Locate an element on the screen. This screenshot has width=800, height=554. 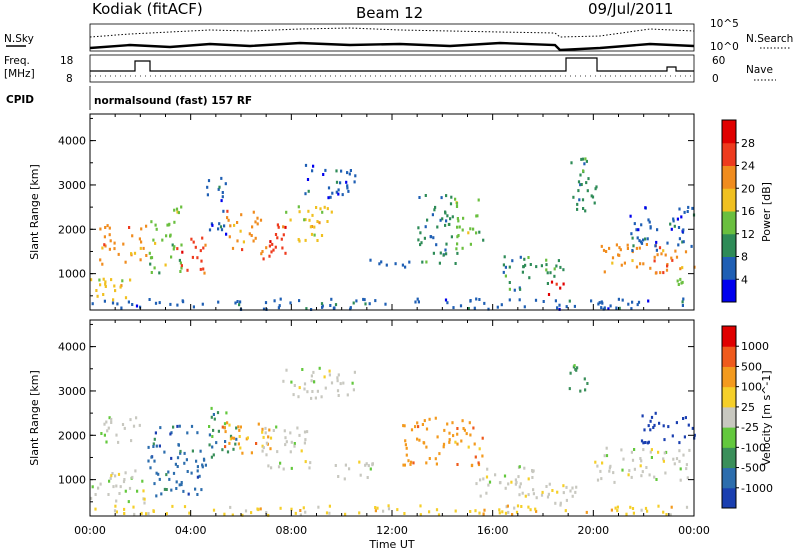
station-title: Kodiak (fitACF) is located at coordinates (147, 9).